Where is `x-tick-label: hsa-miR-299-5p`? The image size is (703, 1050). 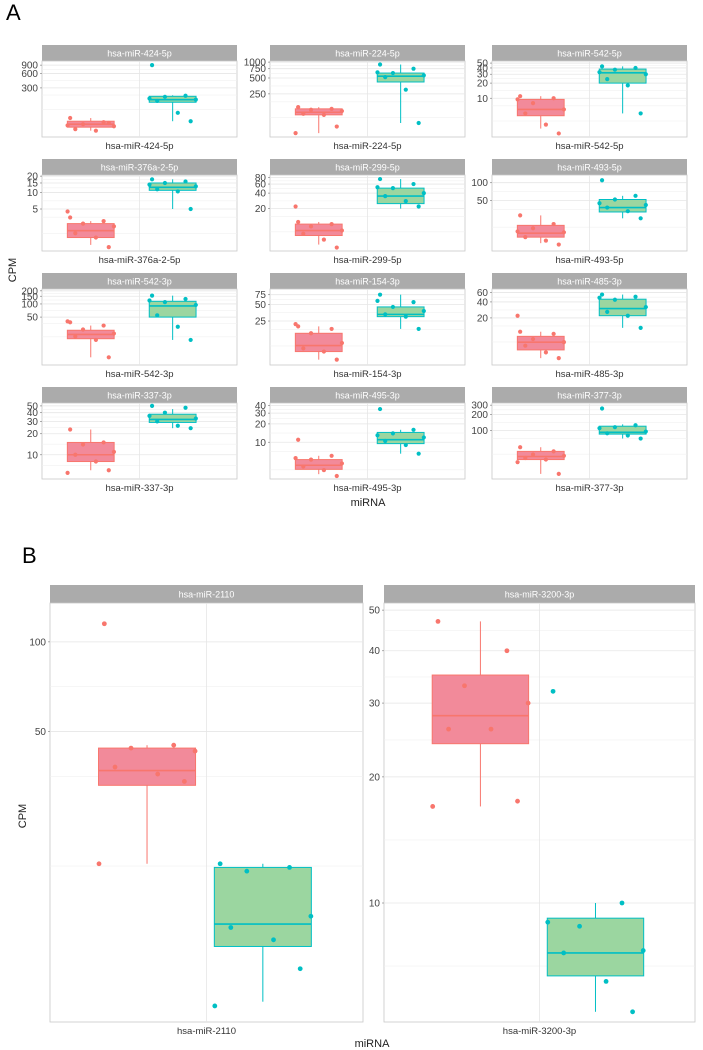
x-tick-label: hsa-miR-299-5p is located at coordinates (367, 260).